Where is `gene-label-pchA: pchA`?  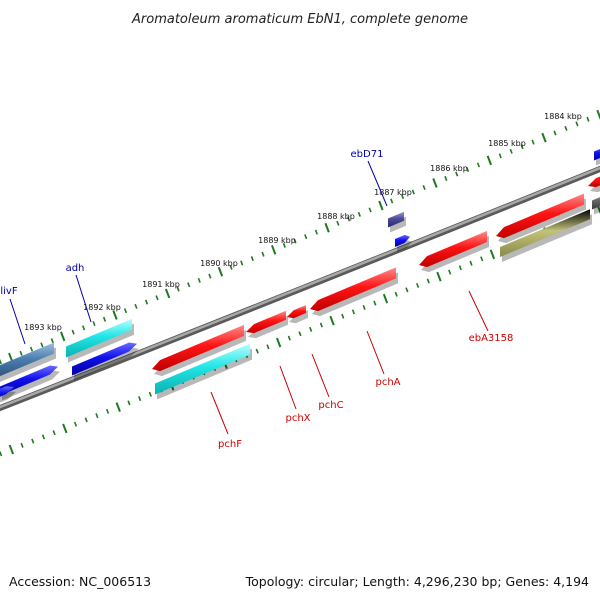
gene-label-pchA: pchA is located at coordinates (387, 382).